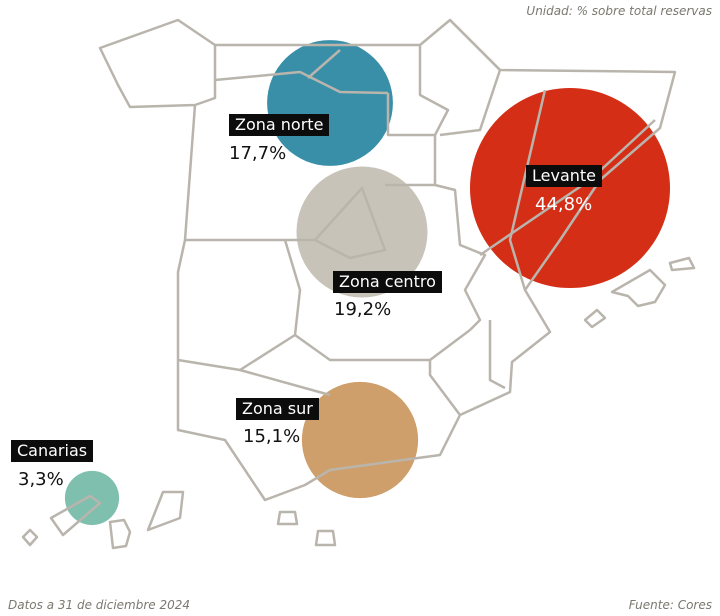 The image size is (720, 616). I want to click on island-tenerife, so click(75, 515).